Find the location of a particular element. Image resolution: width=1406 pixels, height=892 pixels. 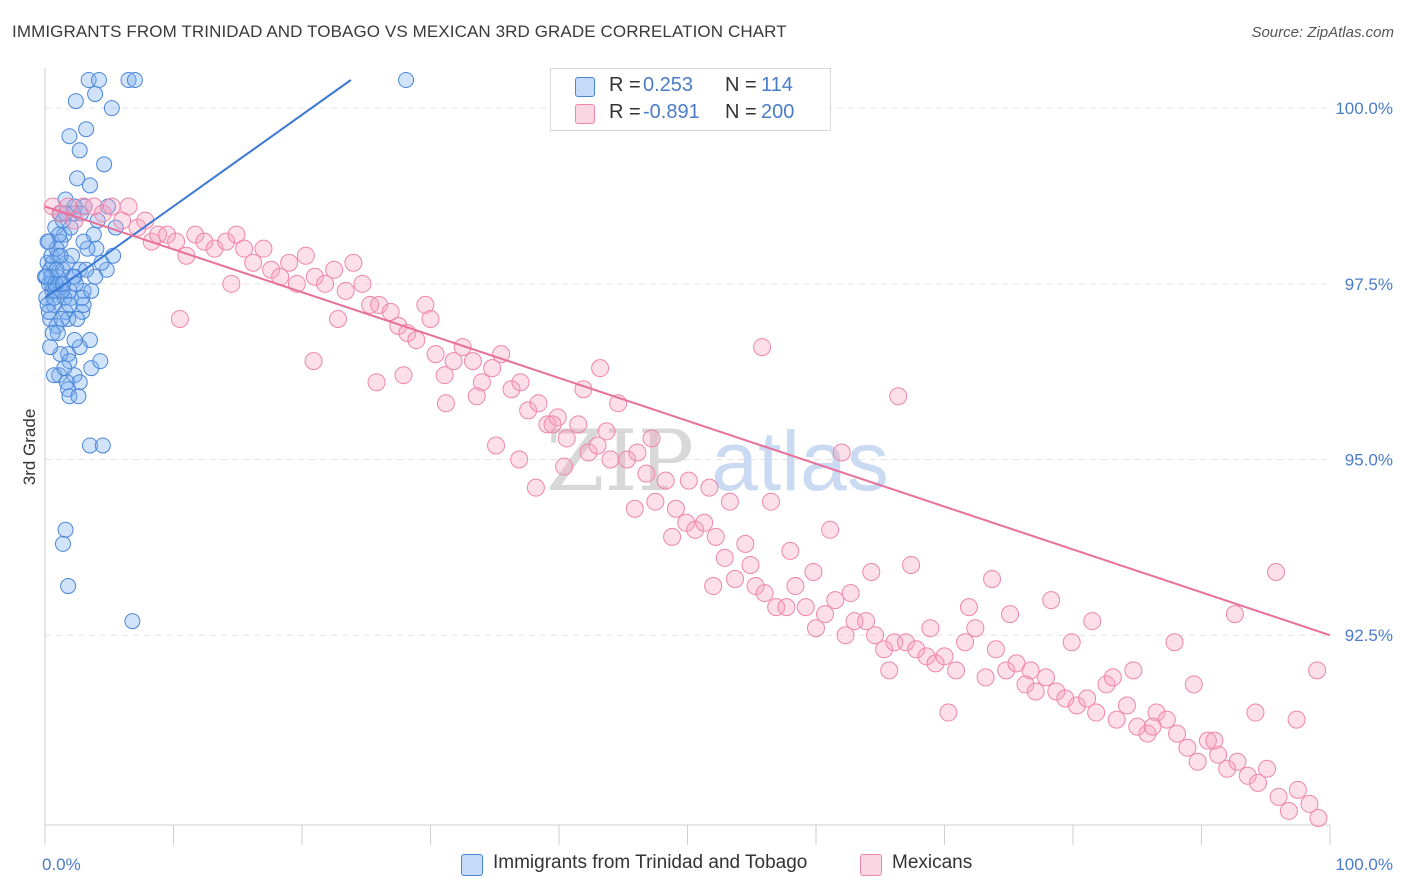

r-label: R = is located at coordinates (625, 85).